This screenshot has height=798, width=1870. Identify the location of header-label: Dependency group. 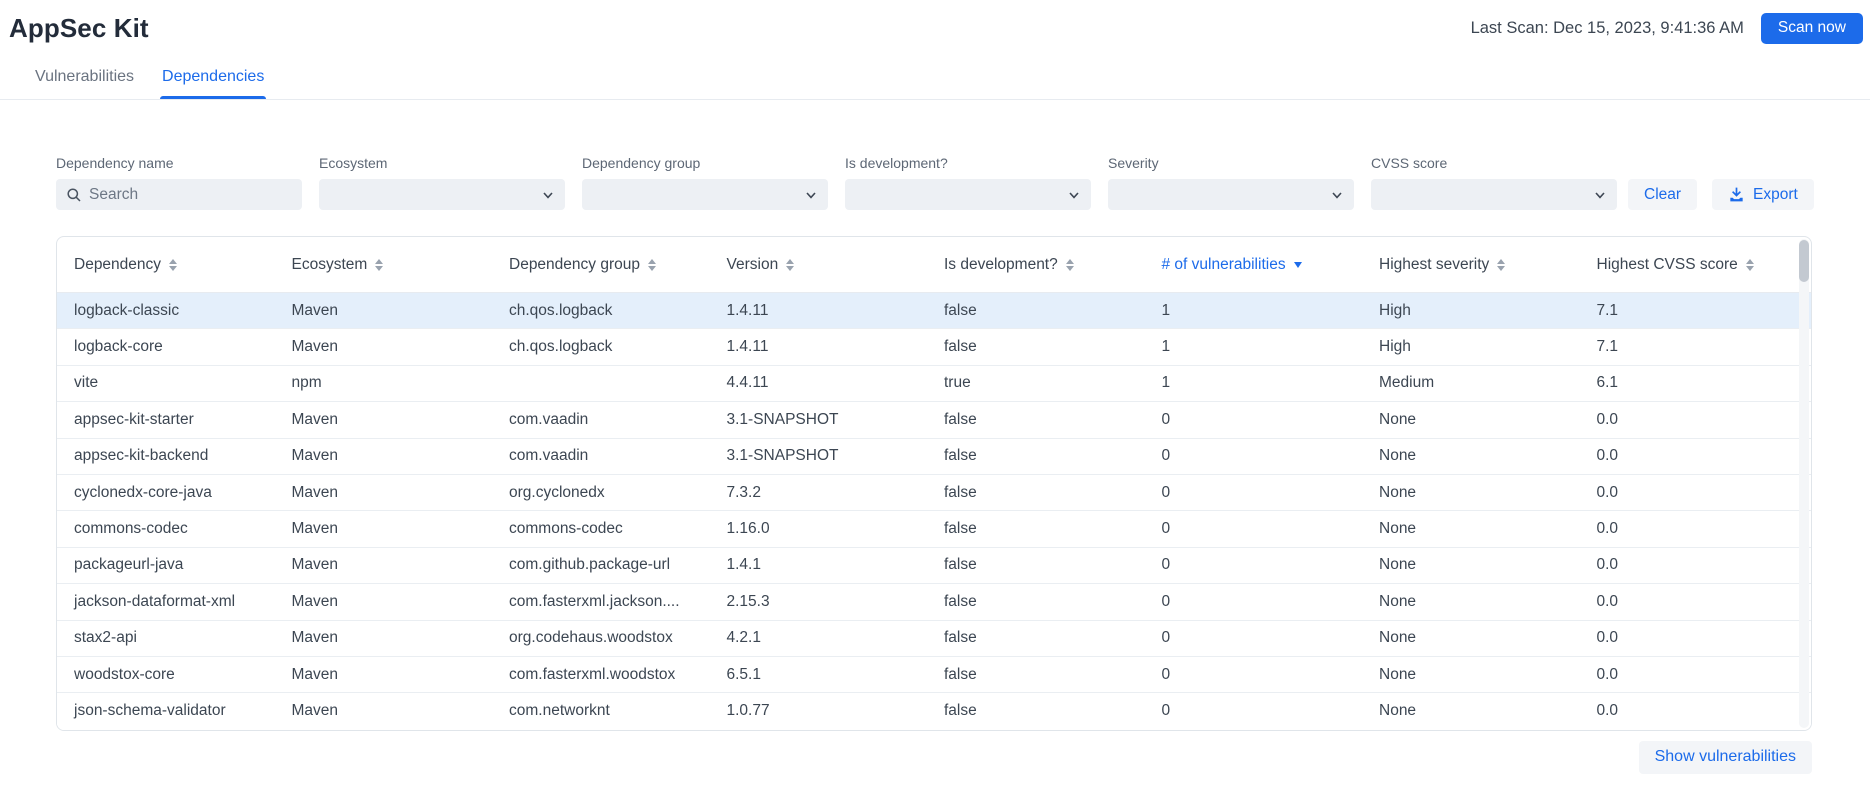
(574, 264).